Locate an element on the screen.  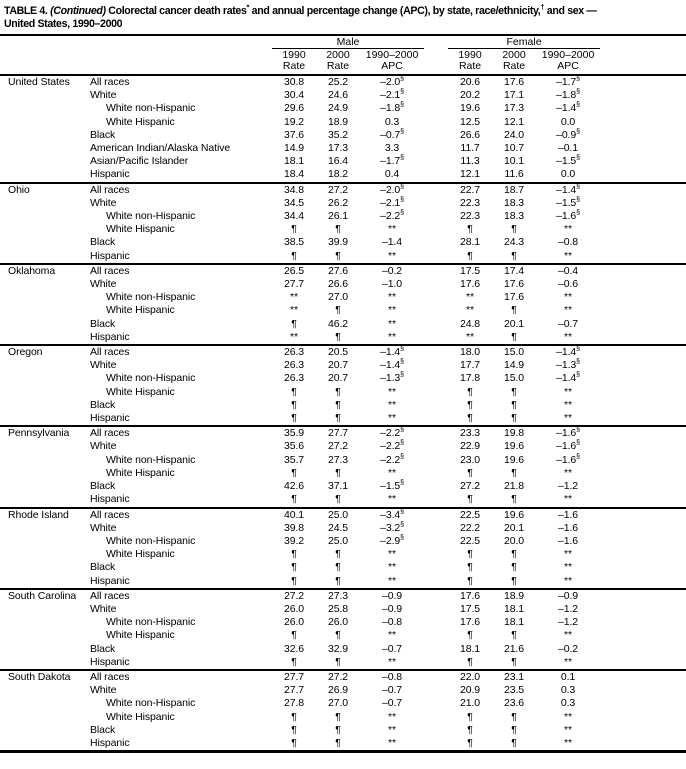
male-apc: –0.7 is located at coordinates (392, 703).